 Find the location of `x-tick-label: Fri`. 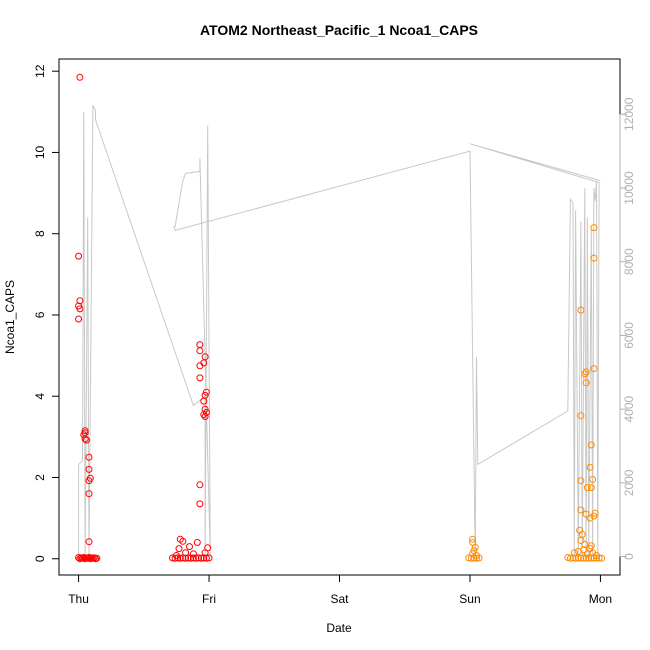

x-tick-label: Fri is located at coordinates (209, 599).